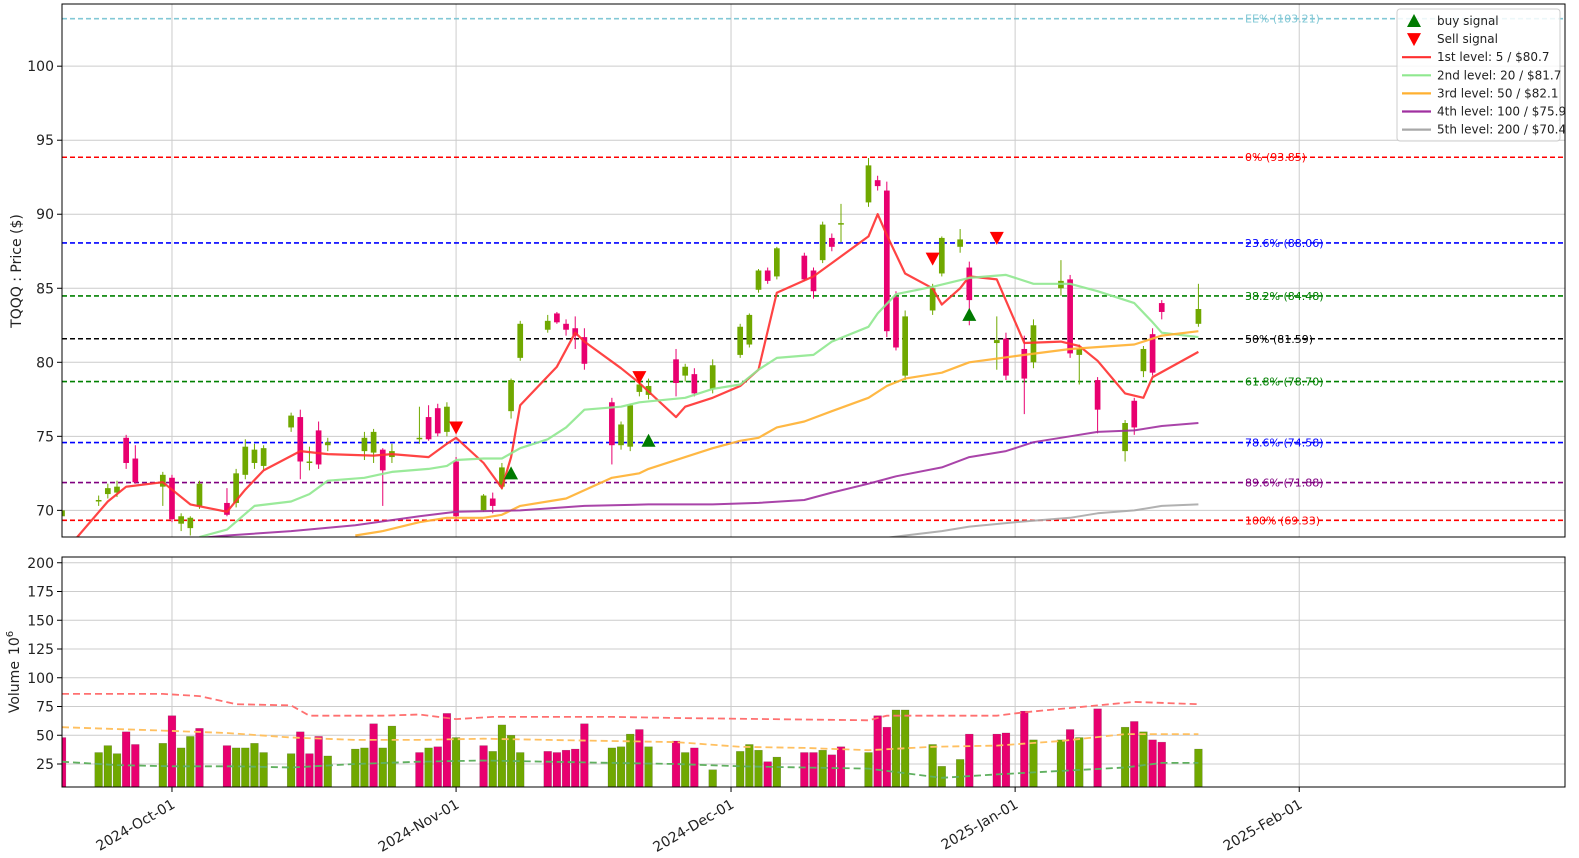 The image size is (1579, 858). What do you see at coordinates (1493, 57) in the screenshot?
I see `legend-label: 1st level: 5 / $80.7` at bounding box center [1493, 57].